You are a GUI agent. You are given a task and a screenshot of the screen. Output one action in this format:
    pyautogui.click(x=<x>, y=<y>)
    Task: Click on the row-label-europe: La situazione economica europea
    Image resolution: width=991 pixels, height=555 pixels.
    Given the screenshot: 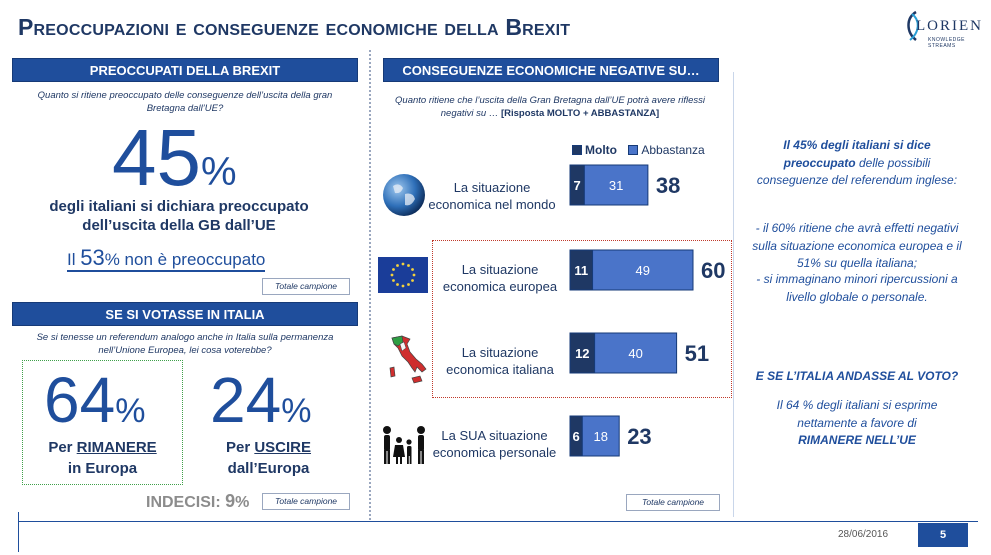 What is the action you would take?
    pyautogui.click(x=500, y=278)
    